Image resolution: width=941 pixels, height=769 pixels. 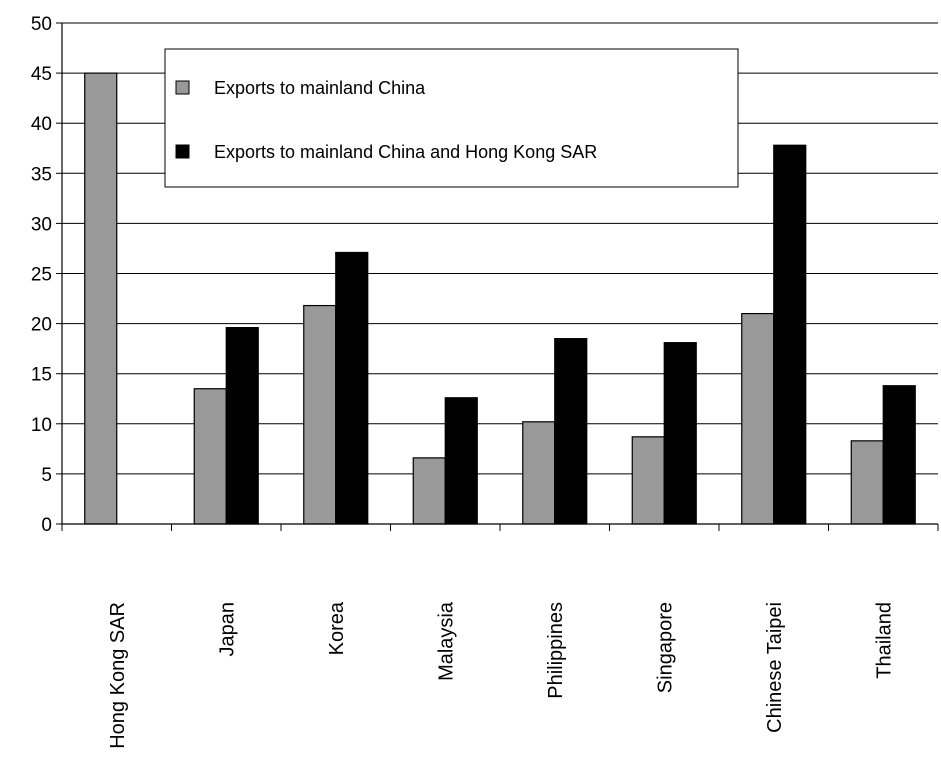 I want to click on y-axis-ticks: 0 5 10 15 20 25 30 35 40 45 50, so click(x=46, y=275).